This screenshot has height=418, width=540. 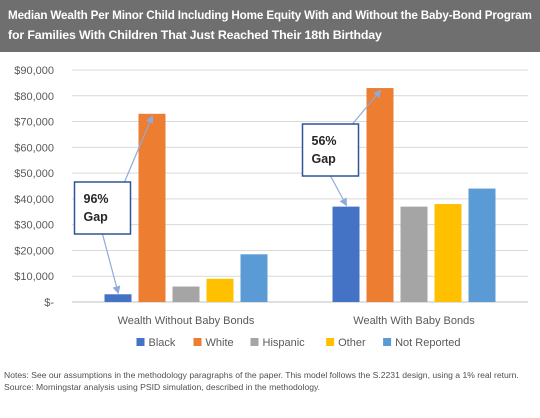 What do you see at coordinates (427, 343) in the screenshot?
I see `legend-label: Not Reported` at bounding box center [427, 343].